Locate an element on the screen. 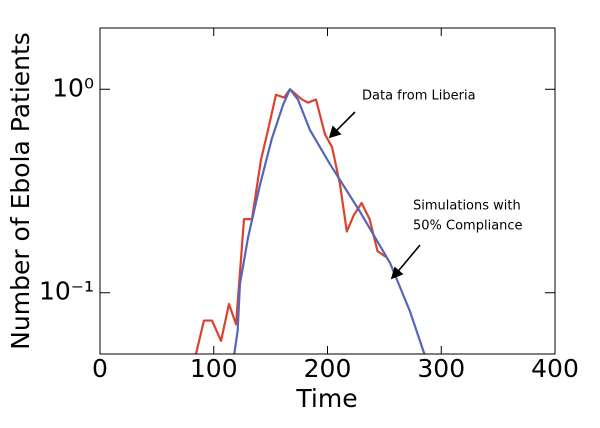 The height and width of the screenshot is (428, 600). arrows is located at coordinates (374, 195).